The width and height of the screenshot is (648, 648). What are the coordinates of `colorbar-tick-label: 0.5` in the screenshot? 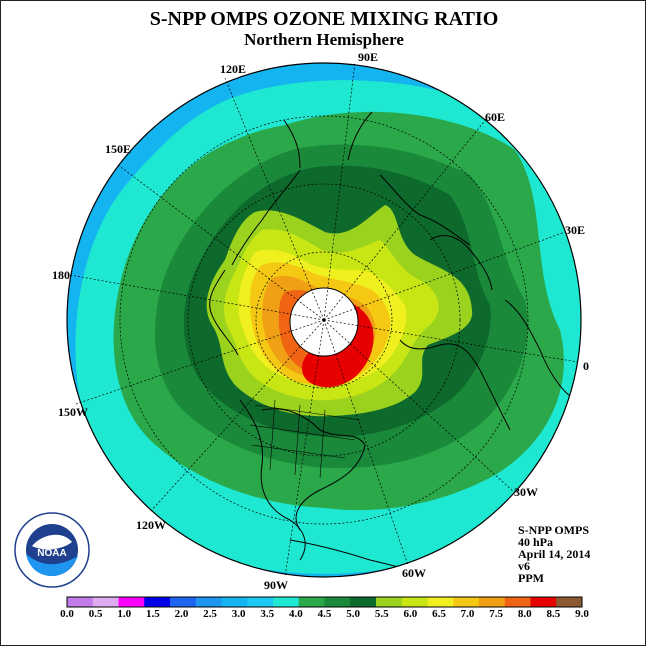 It's located at (95, 614).